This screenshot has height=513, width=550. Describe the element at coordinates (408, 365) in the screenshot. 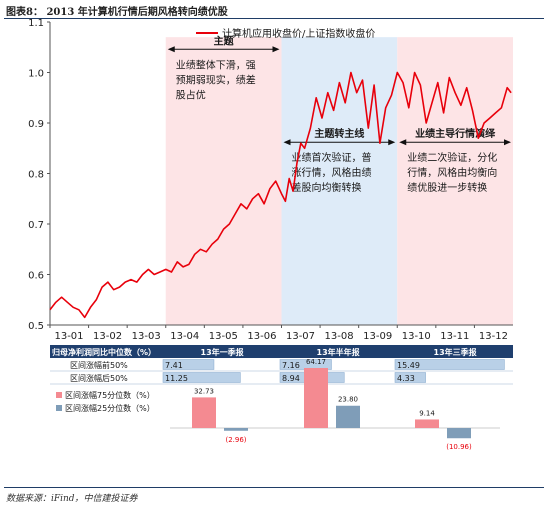

I see `table-data-value: 15.49` at that location.